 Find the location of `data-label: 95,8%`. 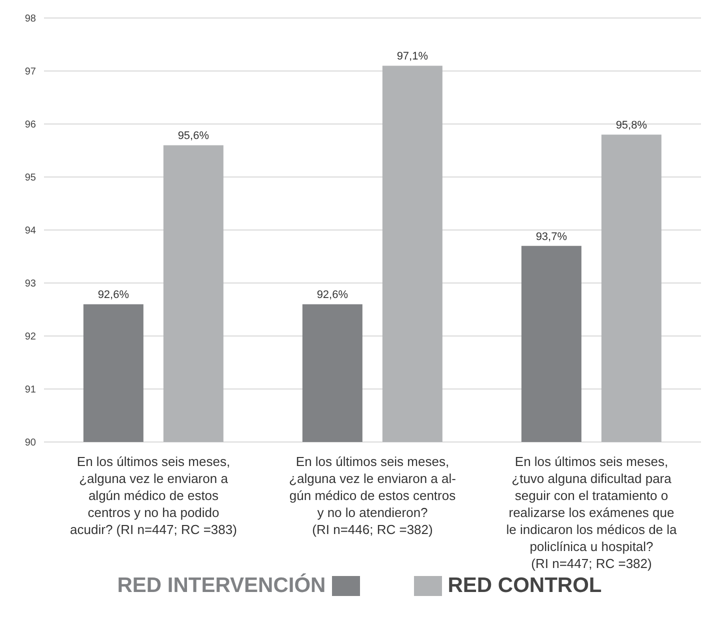

data-label: 95,8% is located at coordinates (632, 126).